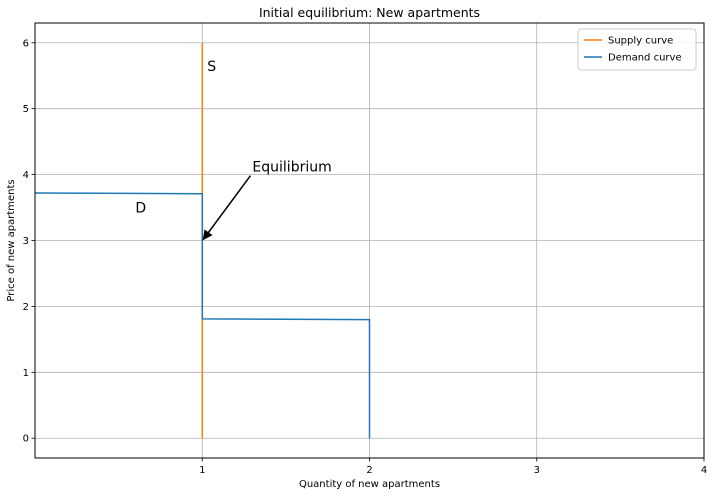 This screenshot has height=500, width=714. Describe the element at coordinates (537, 470) in the screenshot. I see `x-tick-label: 3` at that location.